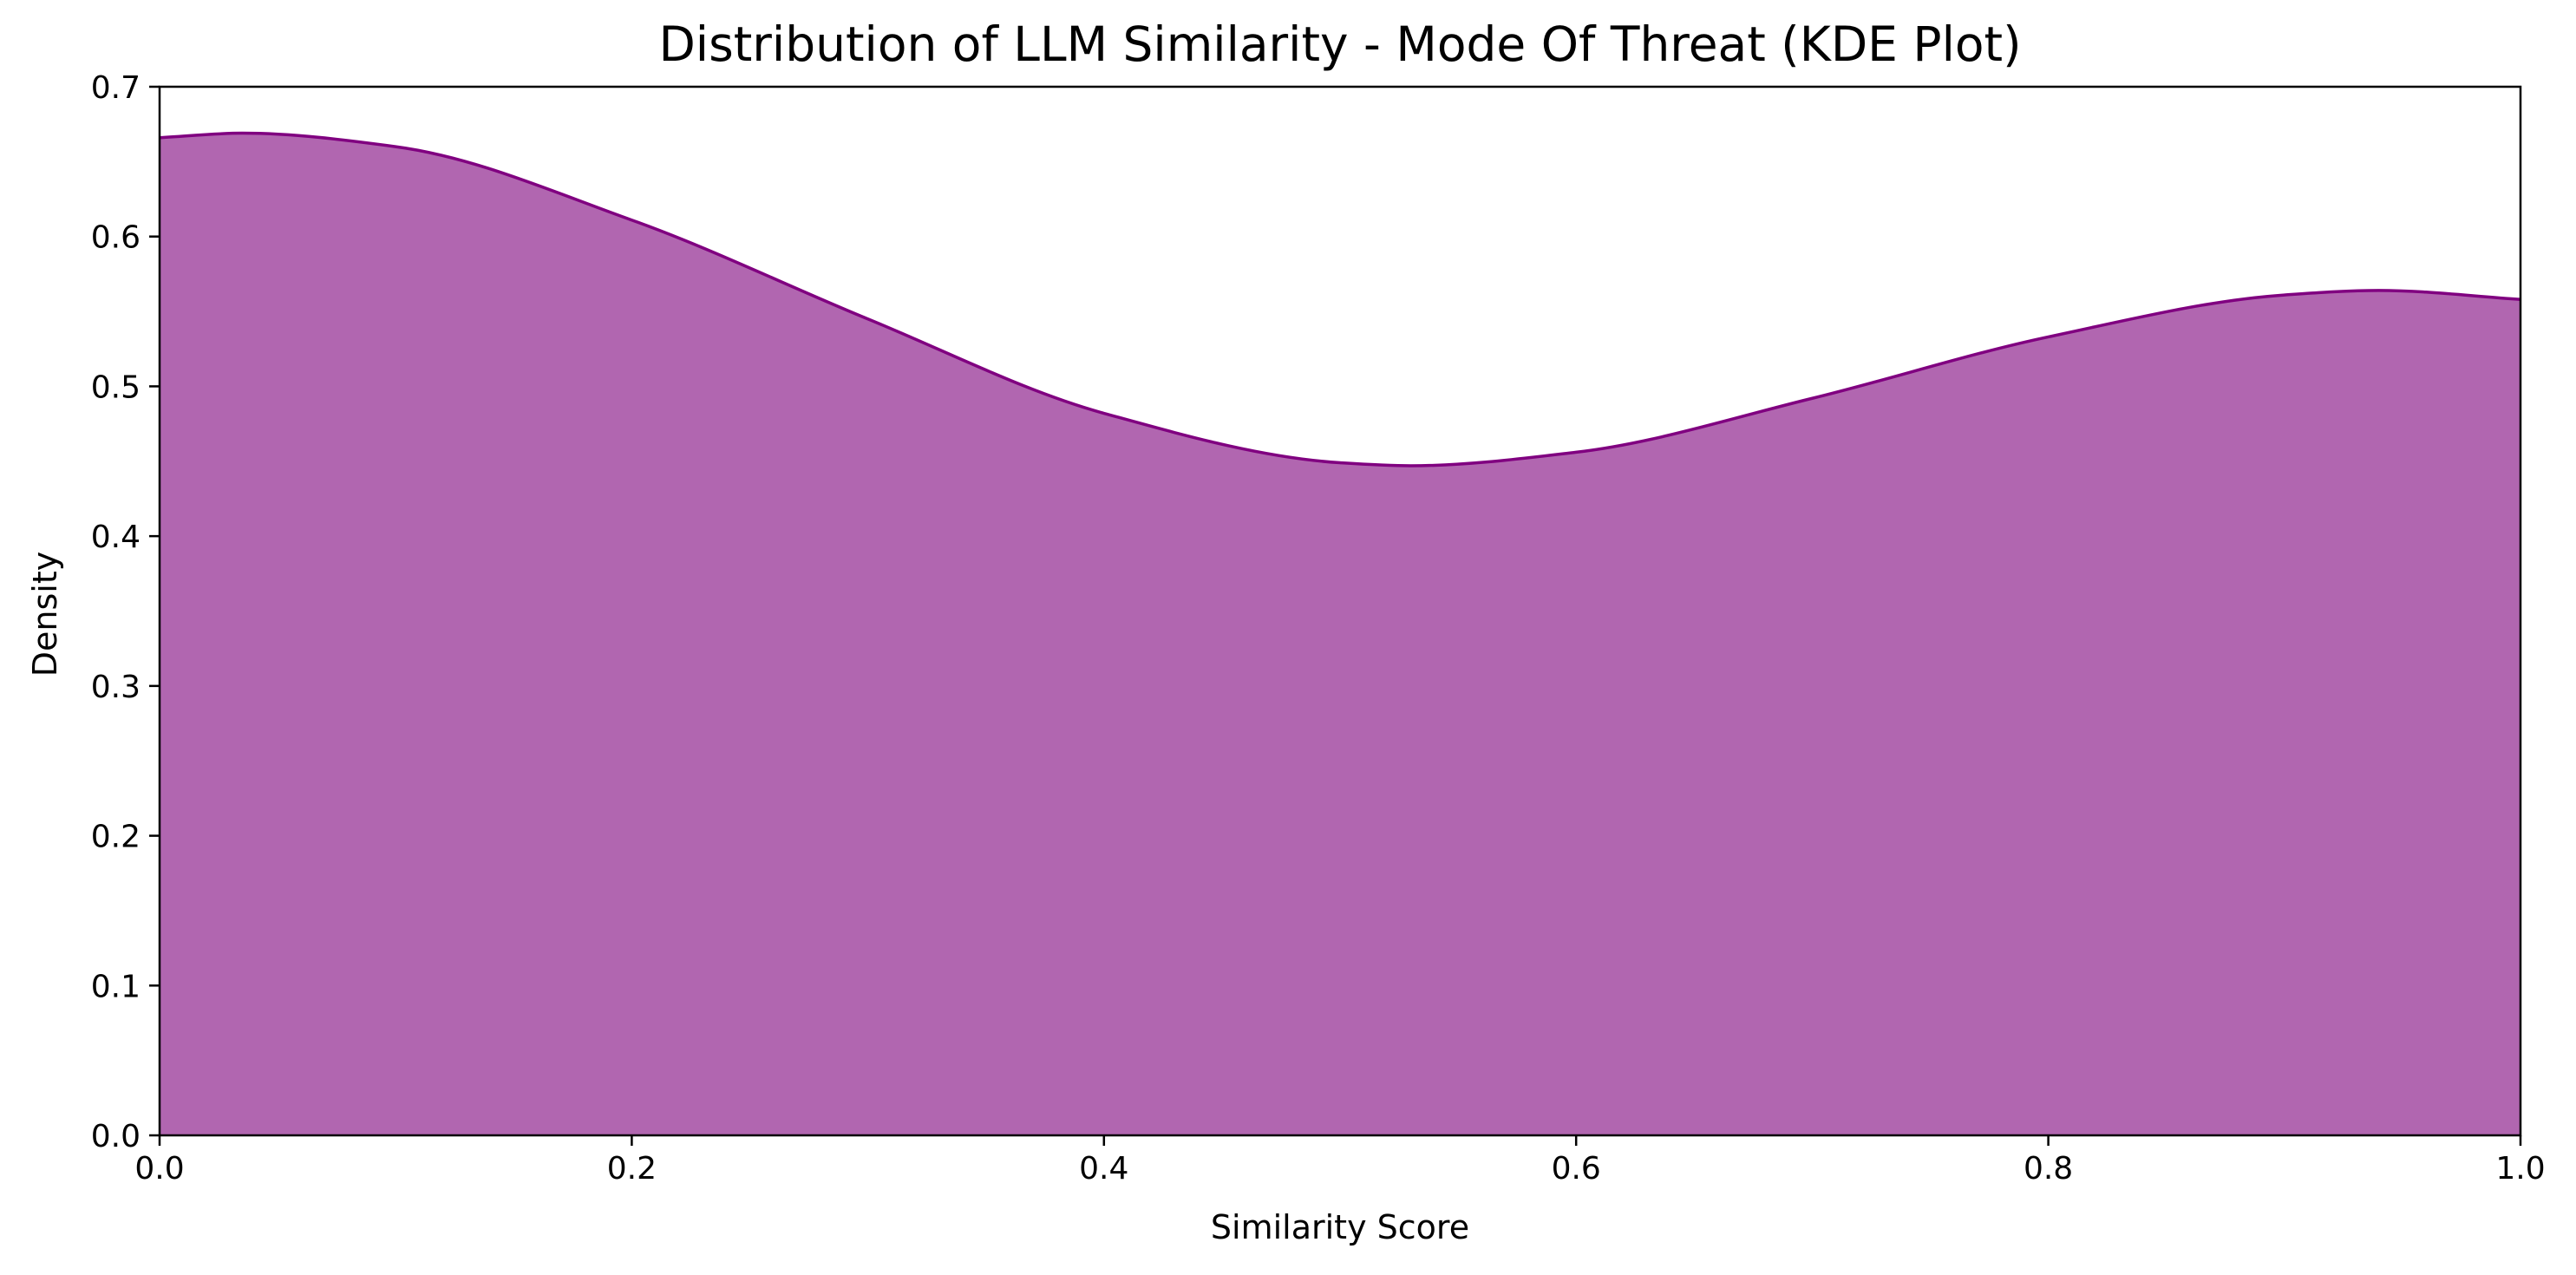  What do you see at coordinates (1576, 1169) in the screenshot?
I see `x-tick-label: 0.6` at bounding box center [1576, 1169].